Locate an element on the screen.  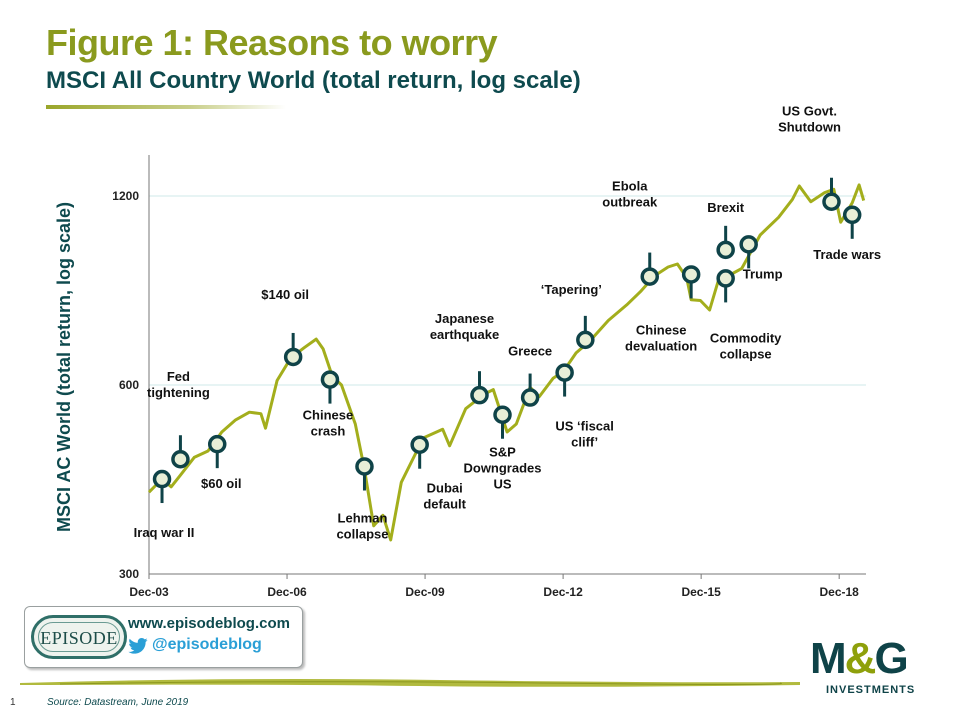
annotation-label: Japanese earthquake is located at coordinates (464, 326).